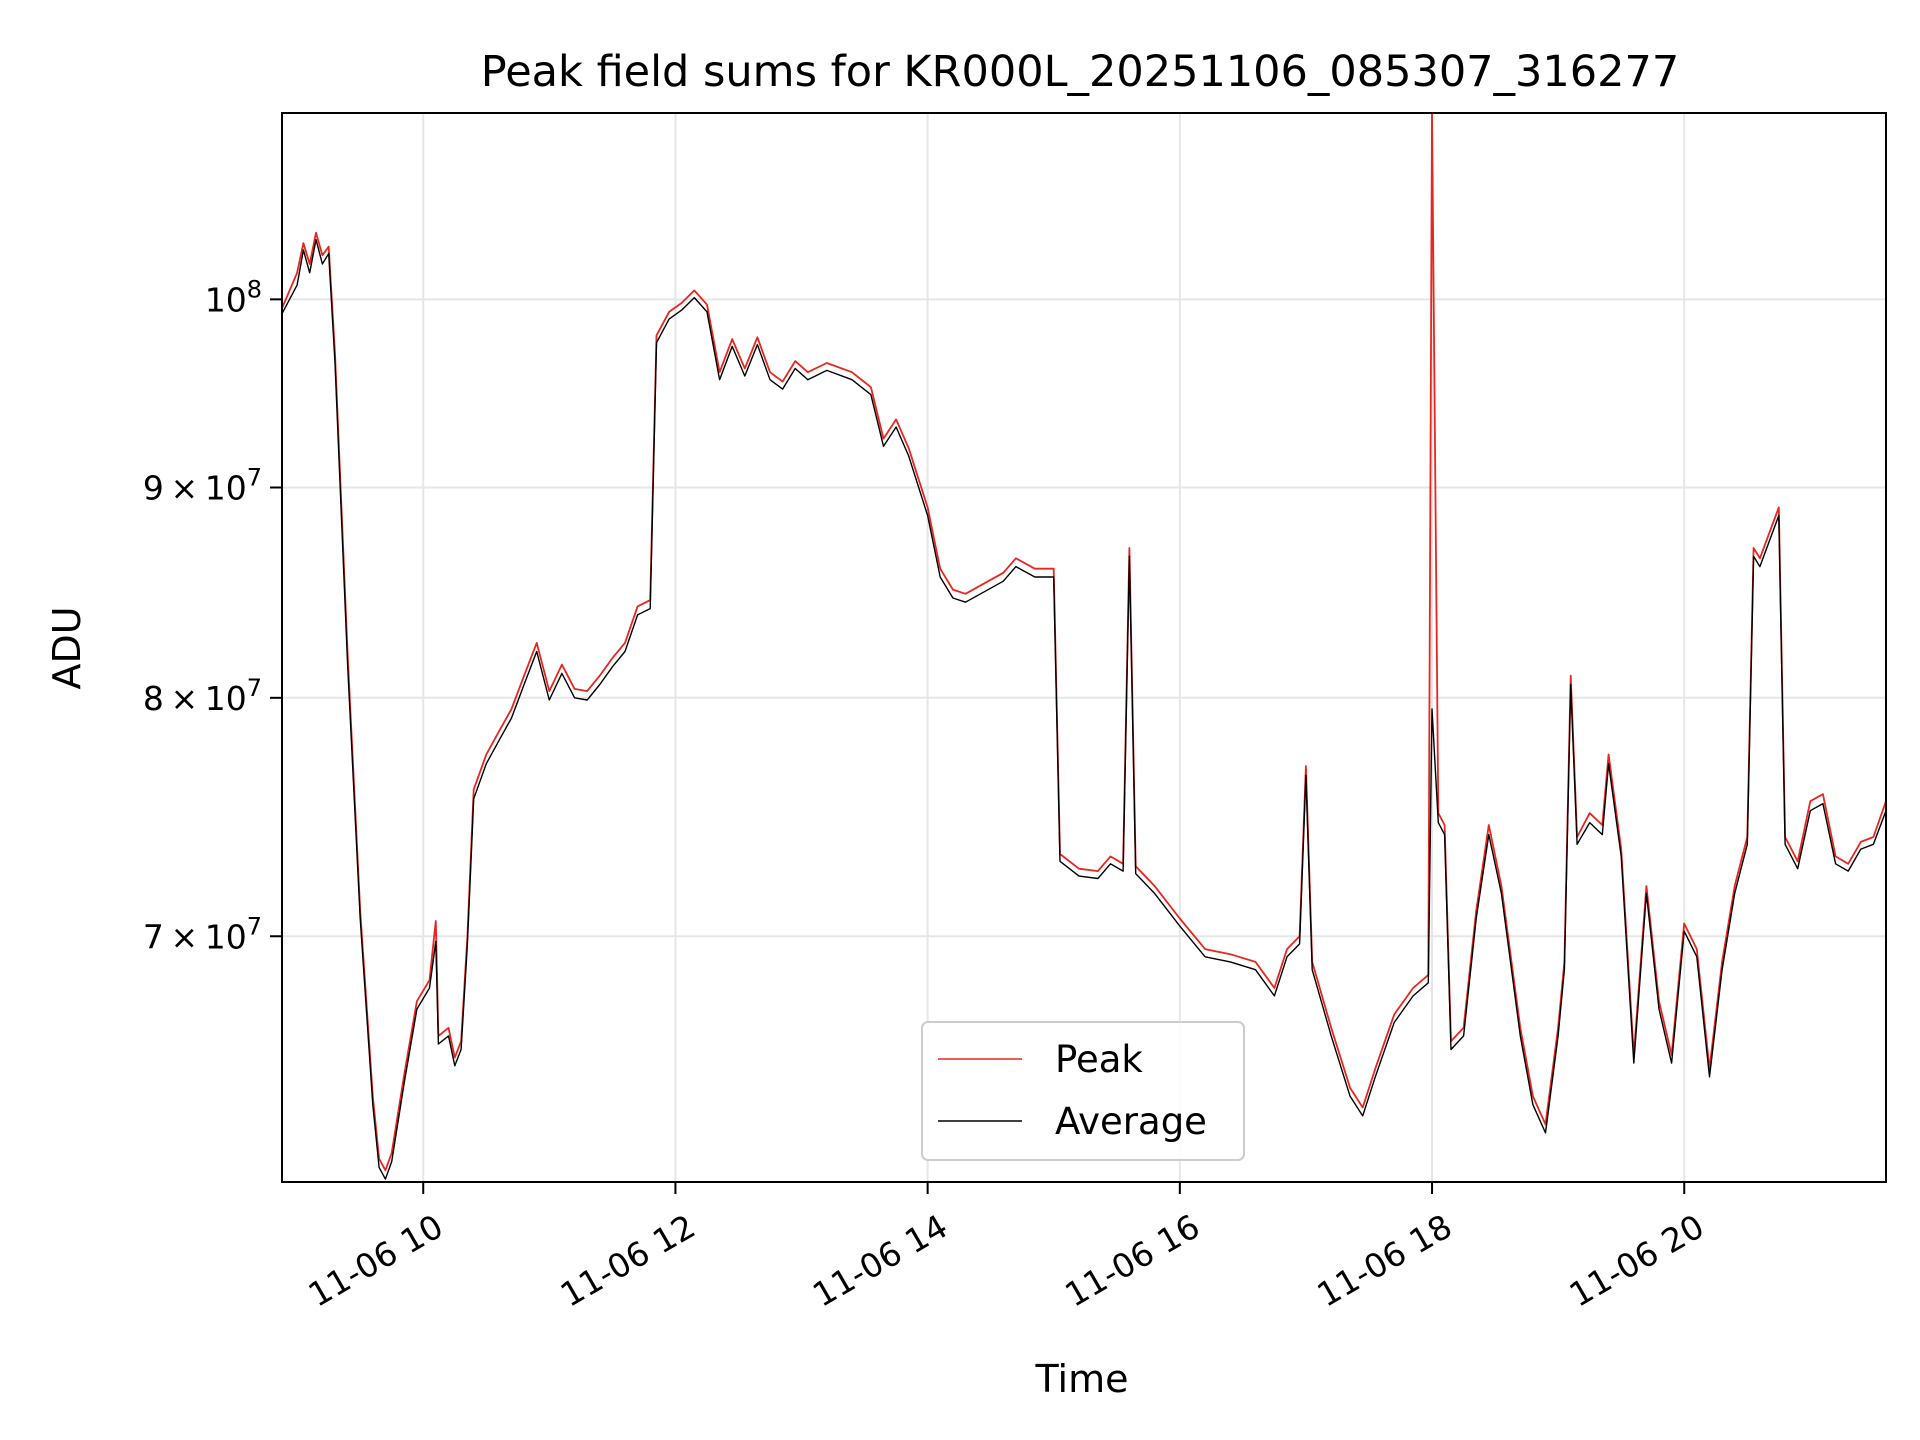 The width and height of the screenshot is (1920, 1440). Describe the element at coordinates (202, 934) in the screenshot. I see `y-tick-label: 7 × 10⁷` at that location.